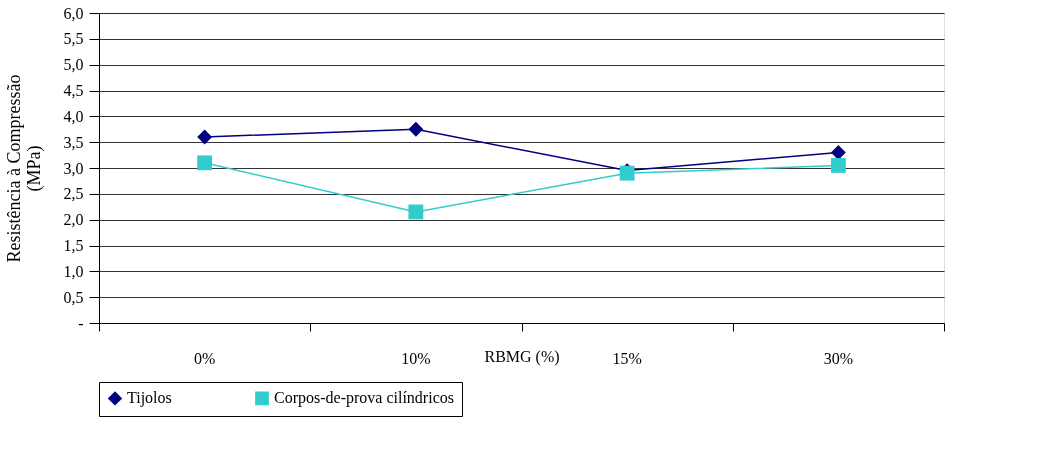 This screenshot has height=461, width=1038. Describe the element at coordinates (24, 168) in the screenshot. I see `y-axis-title: Resistência à Compressão (MPa)` at that location.